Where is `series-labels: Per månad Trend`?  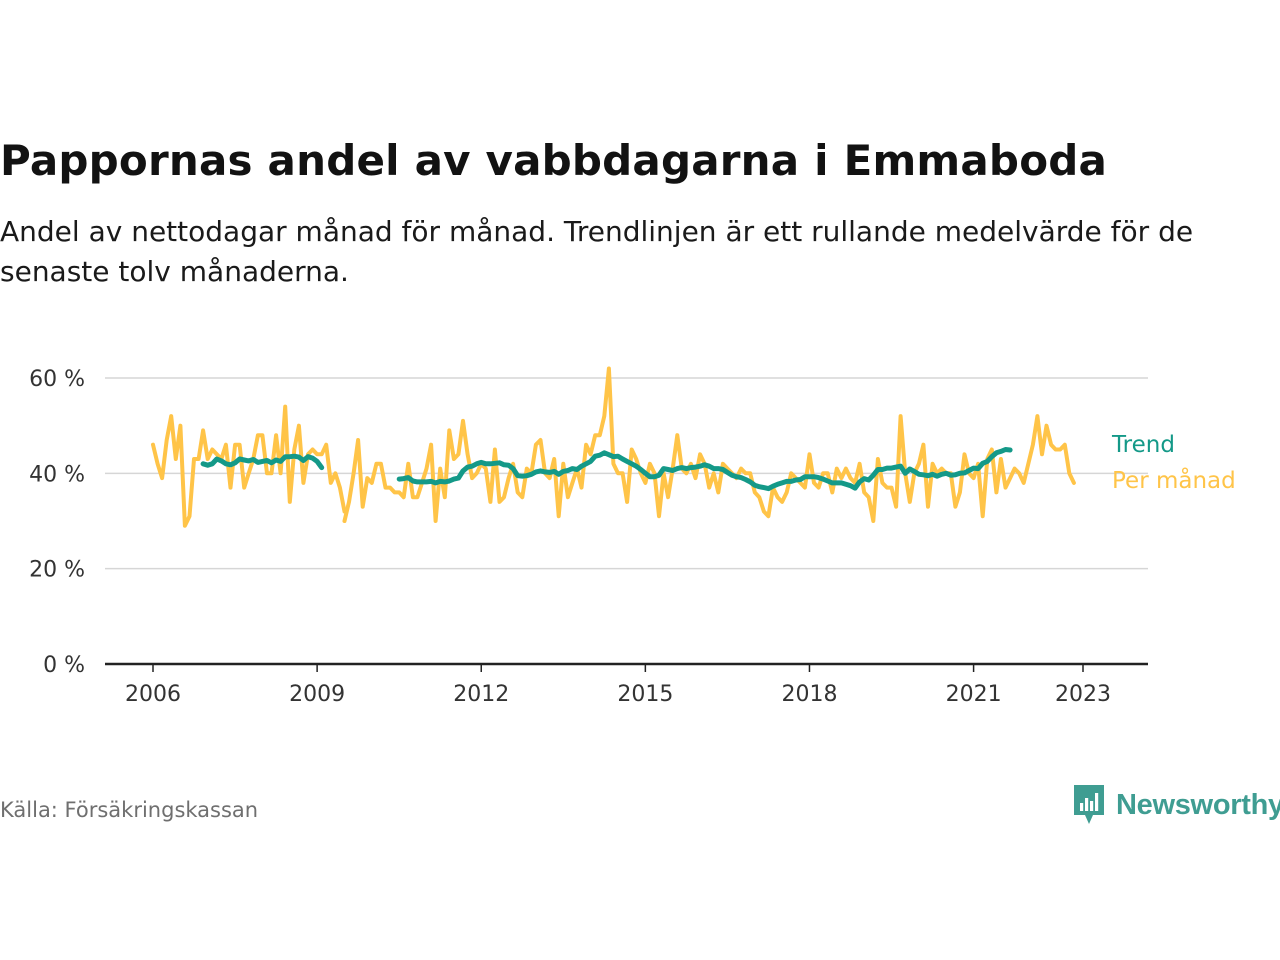
series-labels: Per månad Trend is located at coordinates (1173, 463).